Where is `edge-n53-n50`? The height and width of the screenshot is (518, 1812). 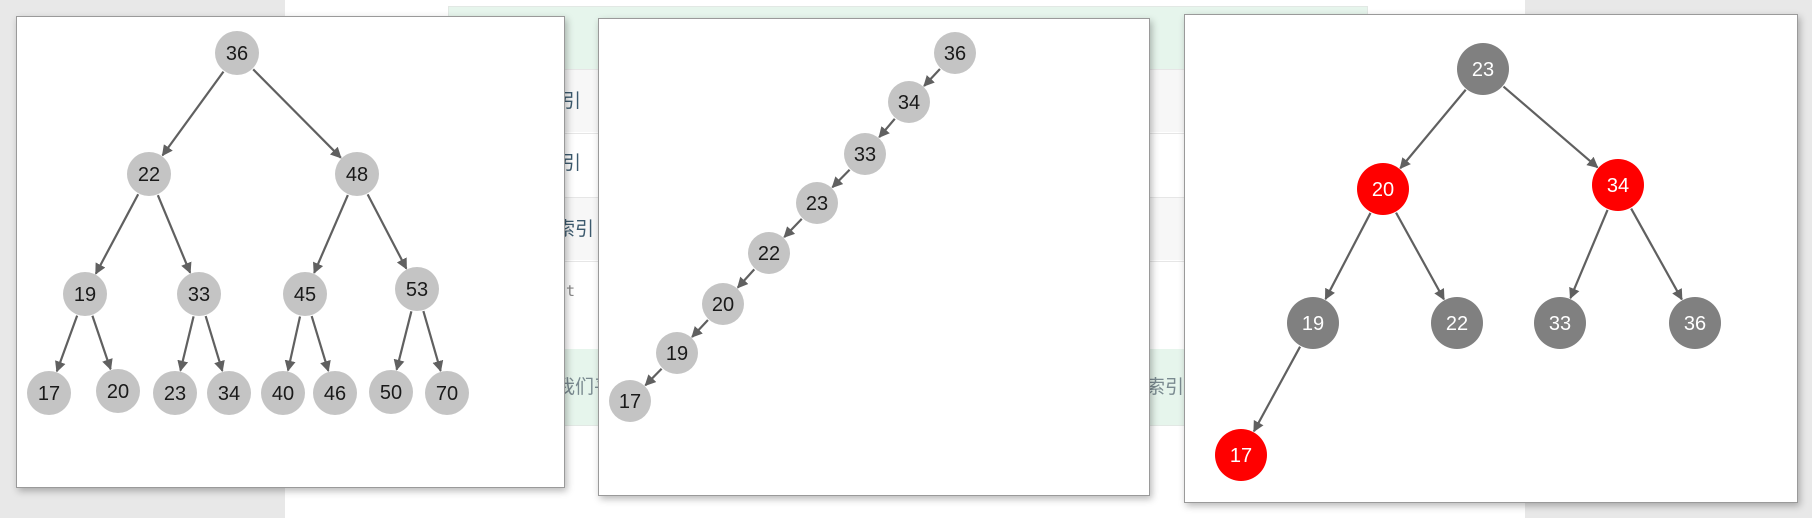 edge-n53-n50 is located at coordinates (403, 341).